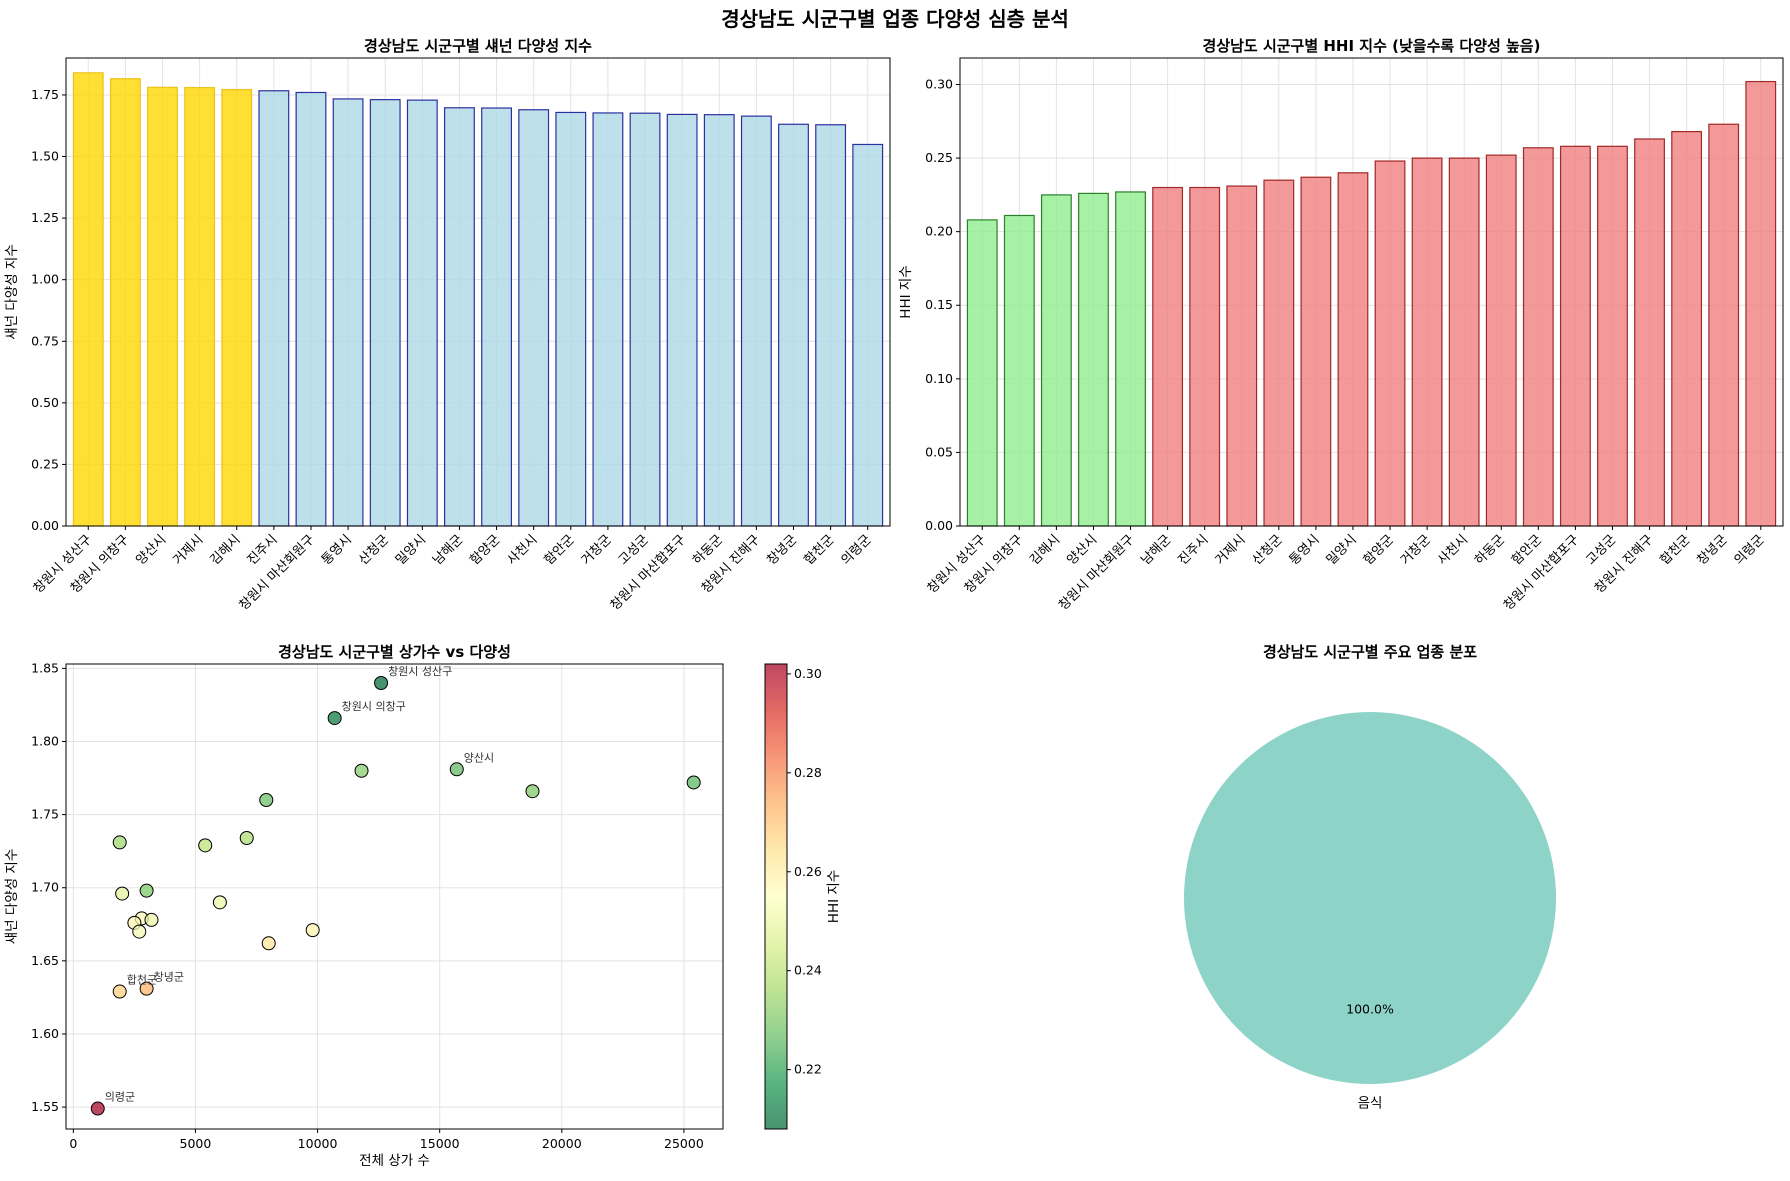 This screenshot has height=1181, width=1790. Describe the element at coordinates (597, 550) in the screenshot. I see `x-tick-label: 거창군` at that location.